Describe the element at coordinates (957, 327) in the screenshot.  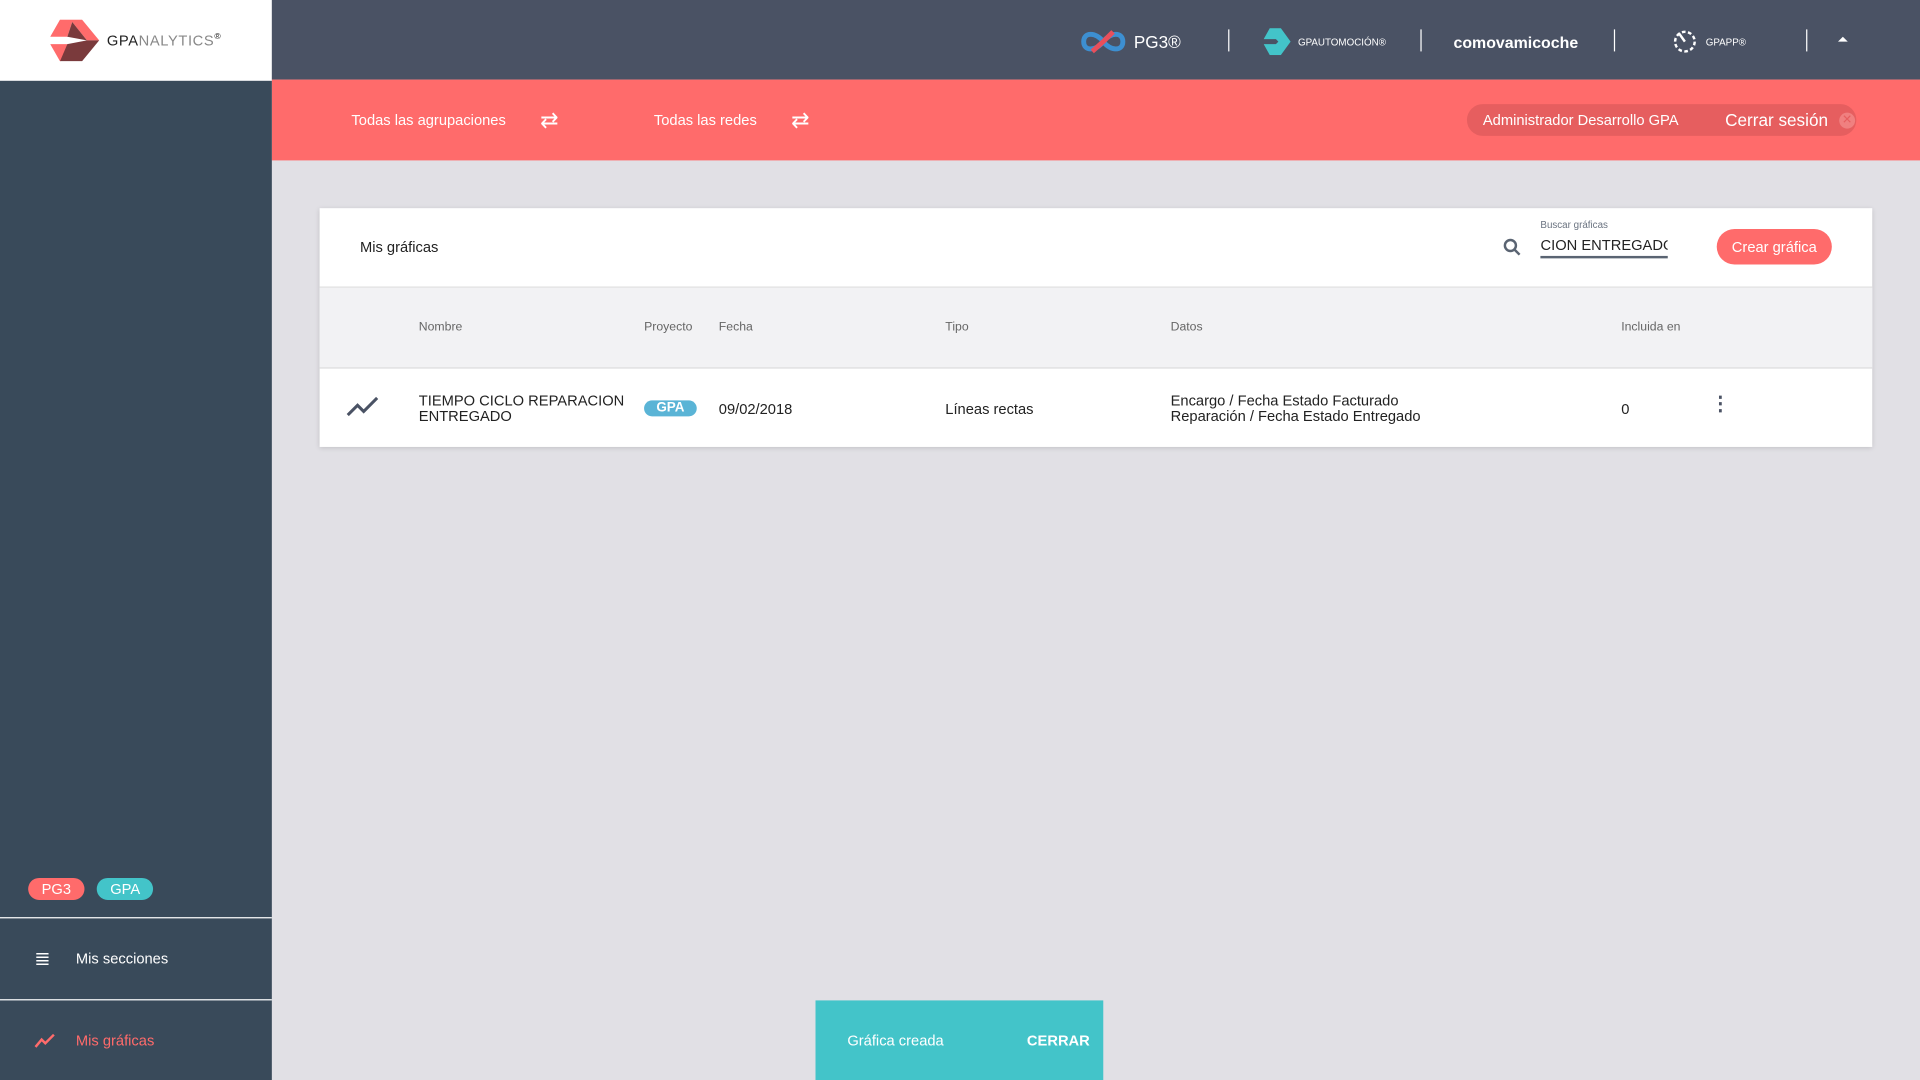
I see `column-tipo: Tipo` at that location.